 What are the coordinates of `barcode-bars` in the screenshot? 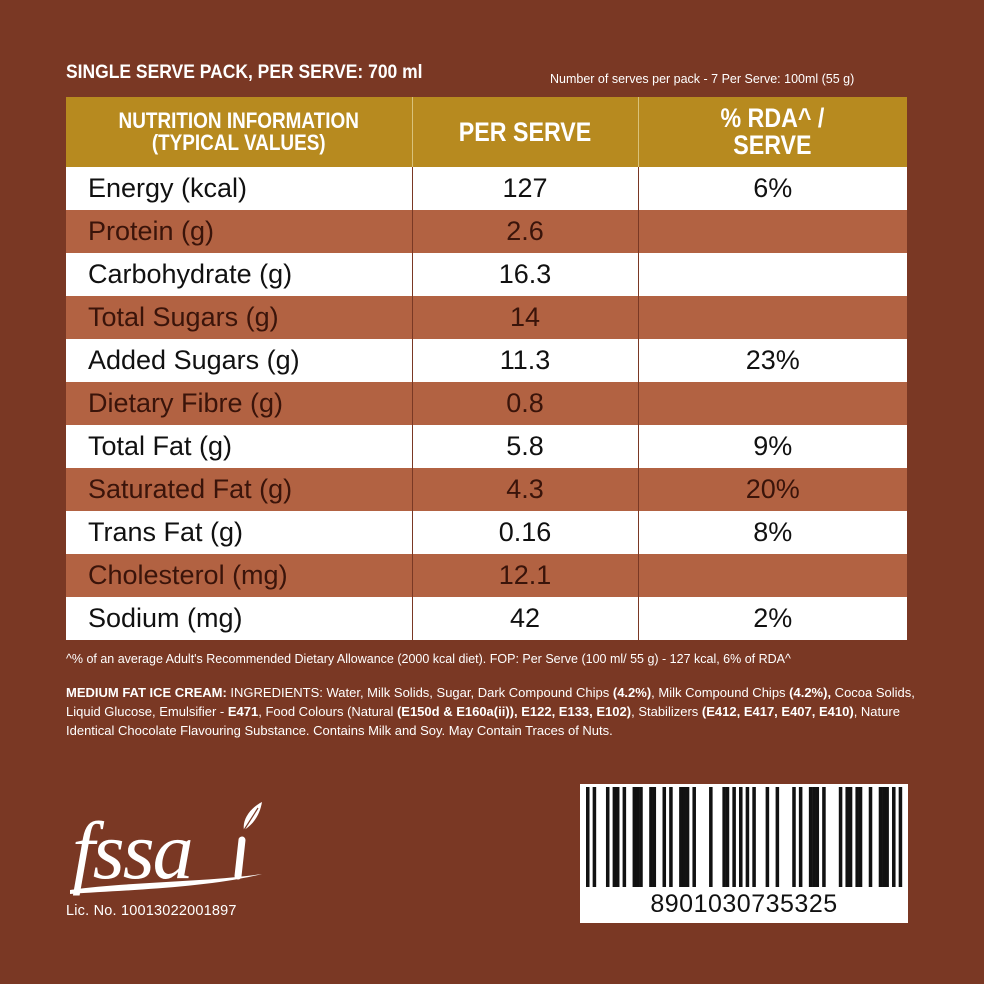 It's located at (744, 837).